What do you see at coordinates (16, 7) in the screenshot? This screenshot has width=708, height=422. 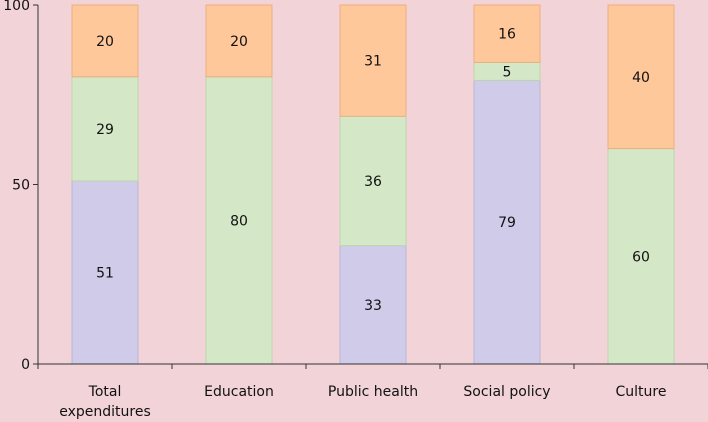 I see `y-tick-label: 100` at bounding box center [16, 7].